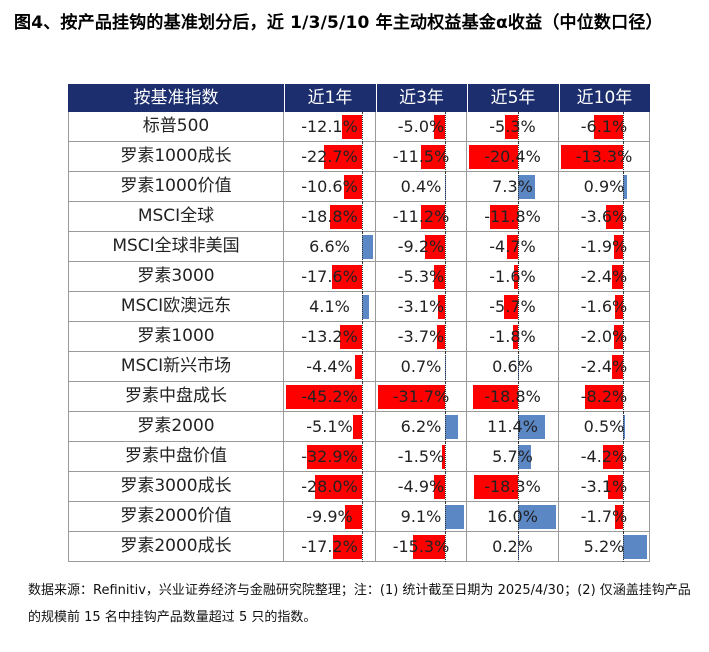 This screenshot has height=652, width=709. I want to click on value-label: 11.4%, so click(512, 426).